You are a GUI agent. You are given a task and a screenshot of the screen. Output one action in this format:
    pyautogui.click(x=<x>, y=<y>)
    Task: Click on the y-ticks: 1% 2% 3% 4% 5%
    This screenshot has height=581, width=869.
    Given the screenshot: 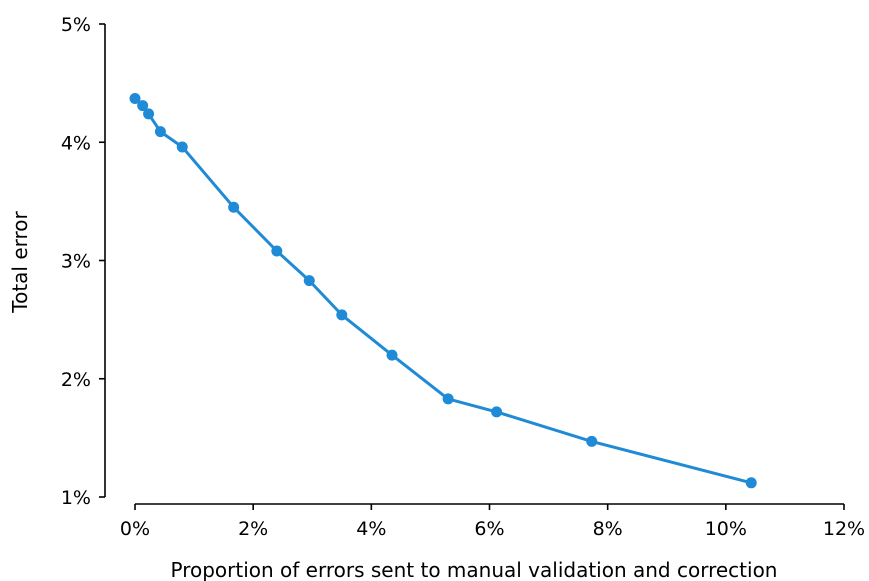 What is the action you would take?
    pyautogui.click(x=83, y=261)
    